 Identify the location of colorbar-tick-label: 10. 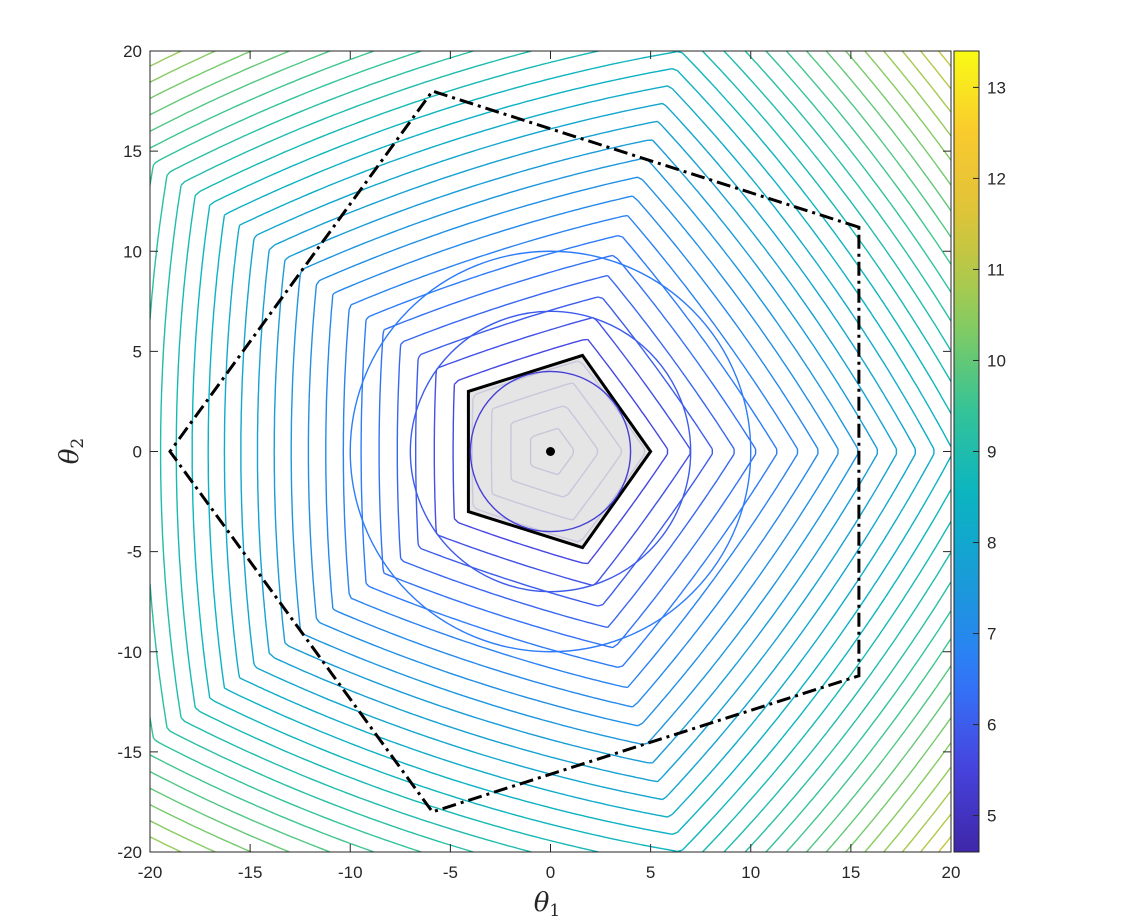
(996, 360).